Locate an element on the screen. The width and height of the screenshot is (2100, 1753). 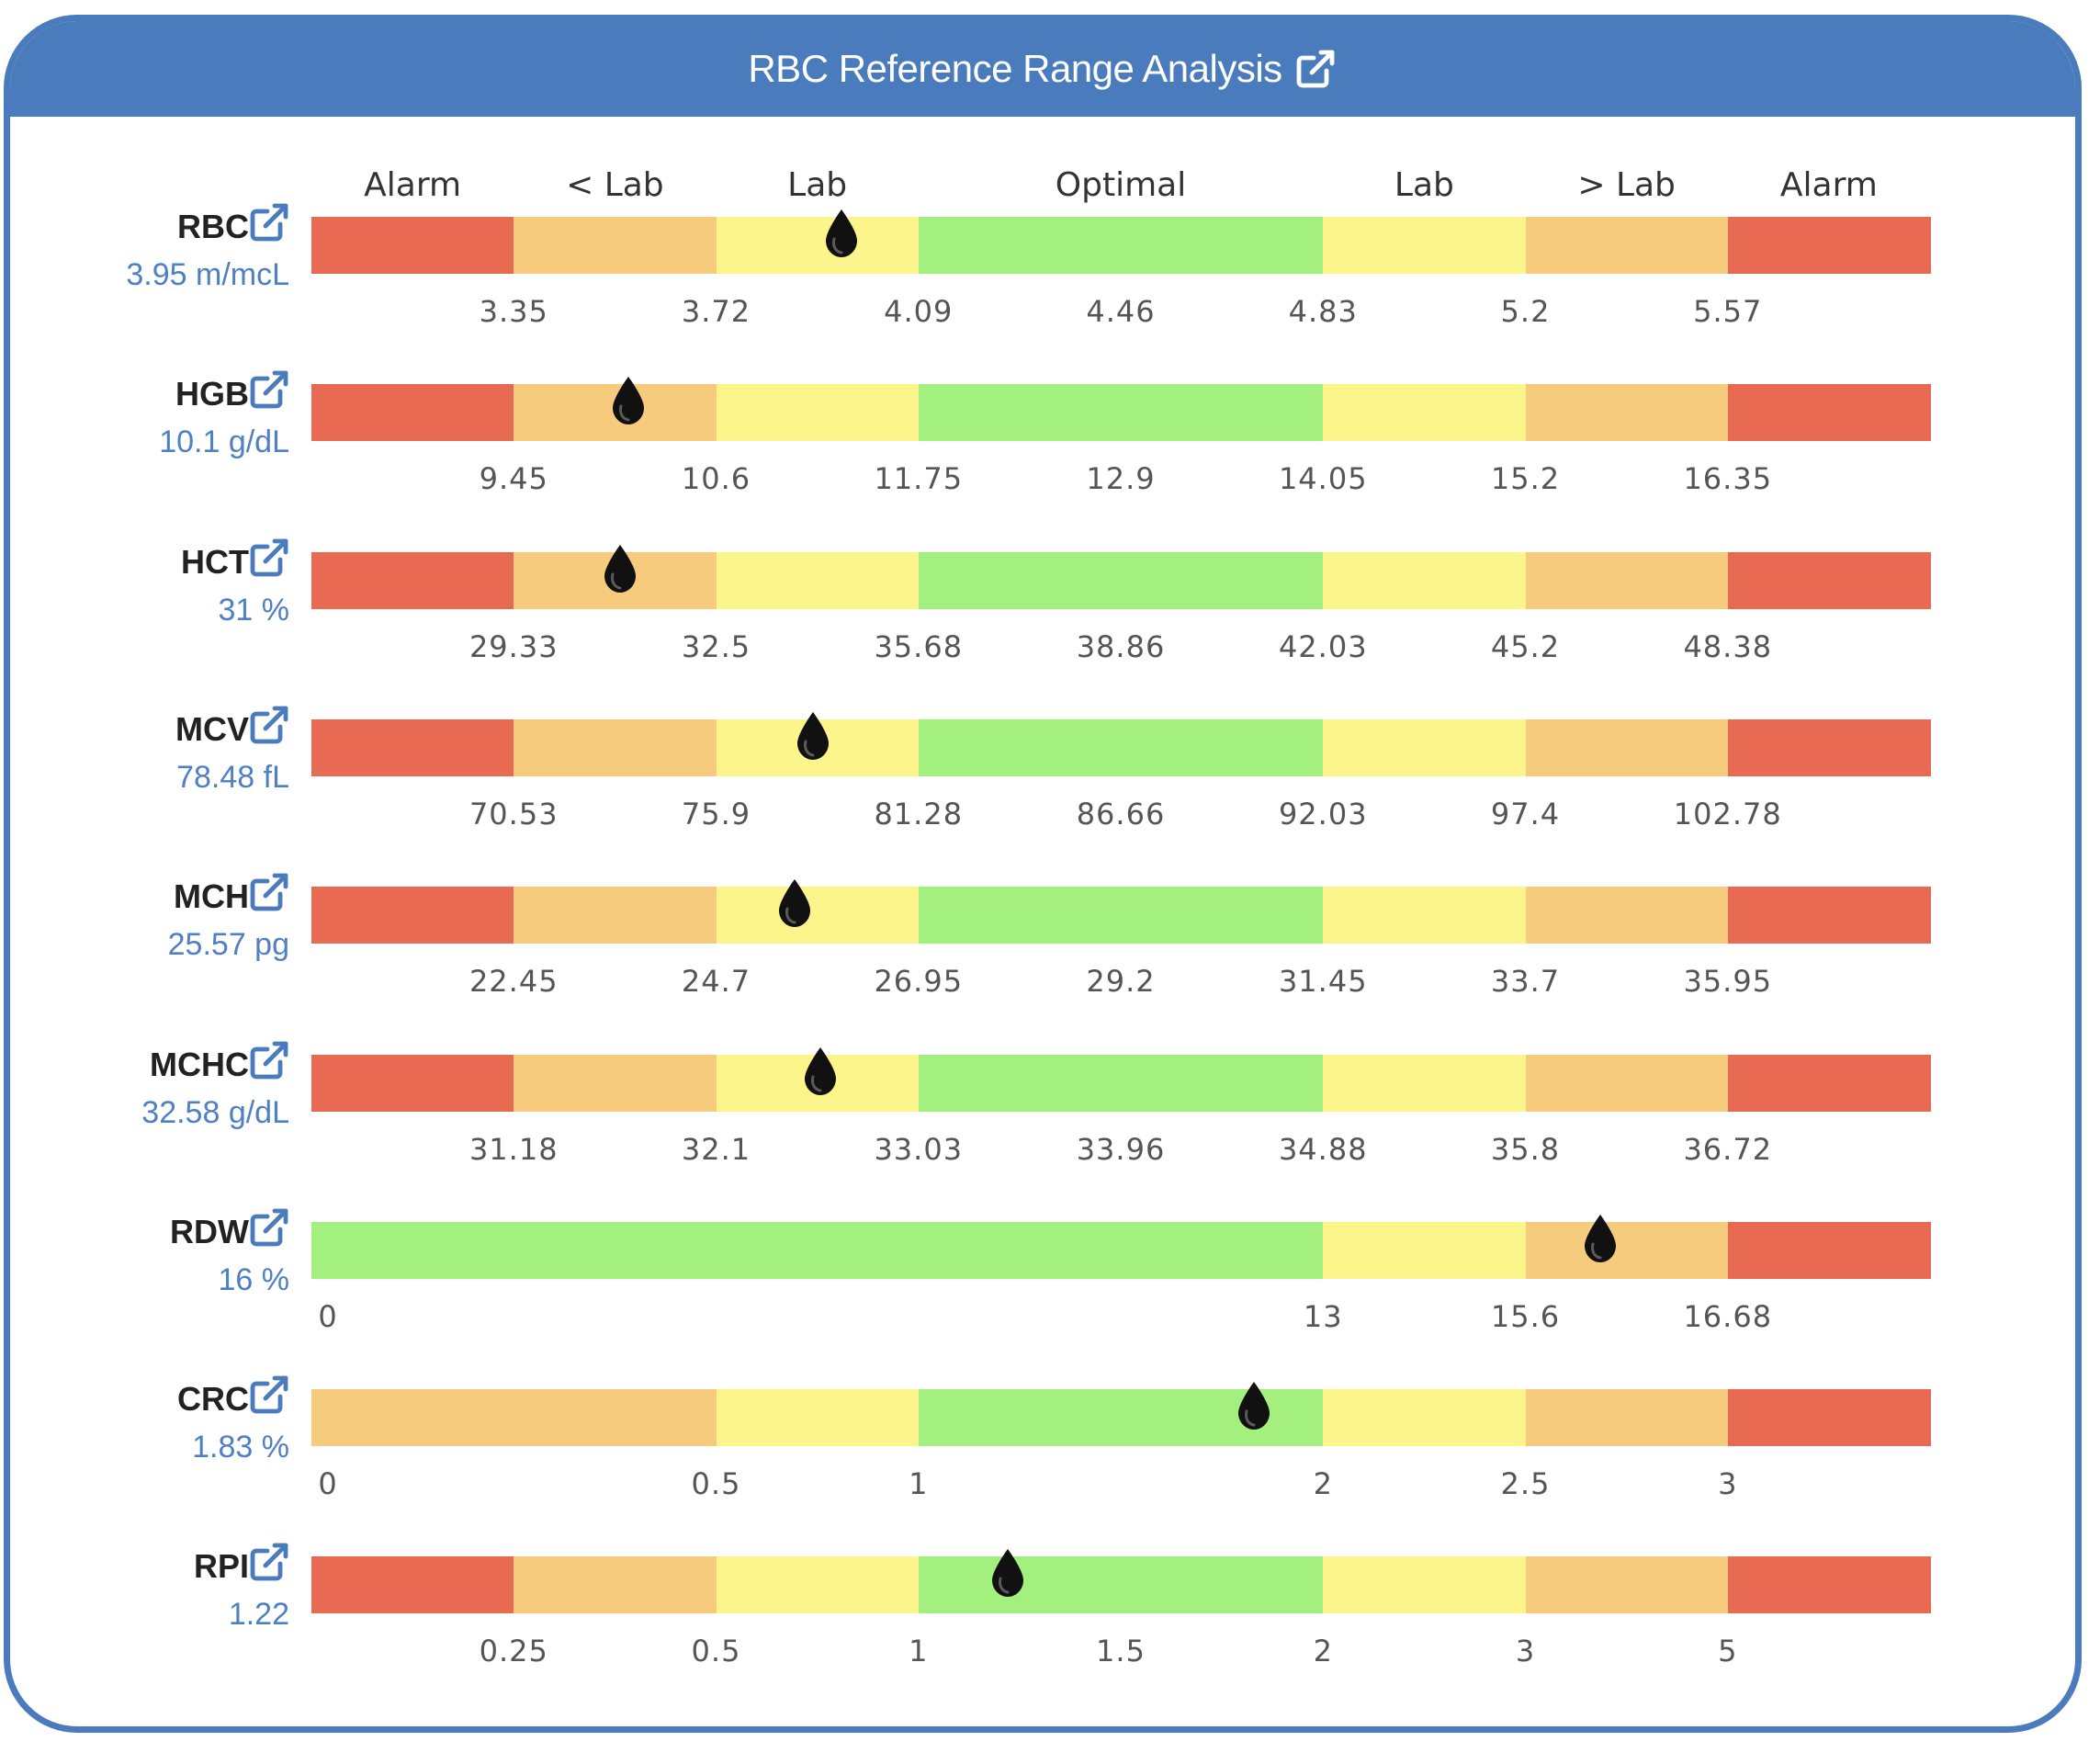
zone-label: Optimal is located at coordinates (1121, 185).